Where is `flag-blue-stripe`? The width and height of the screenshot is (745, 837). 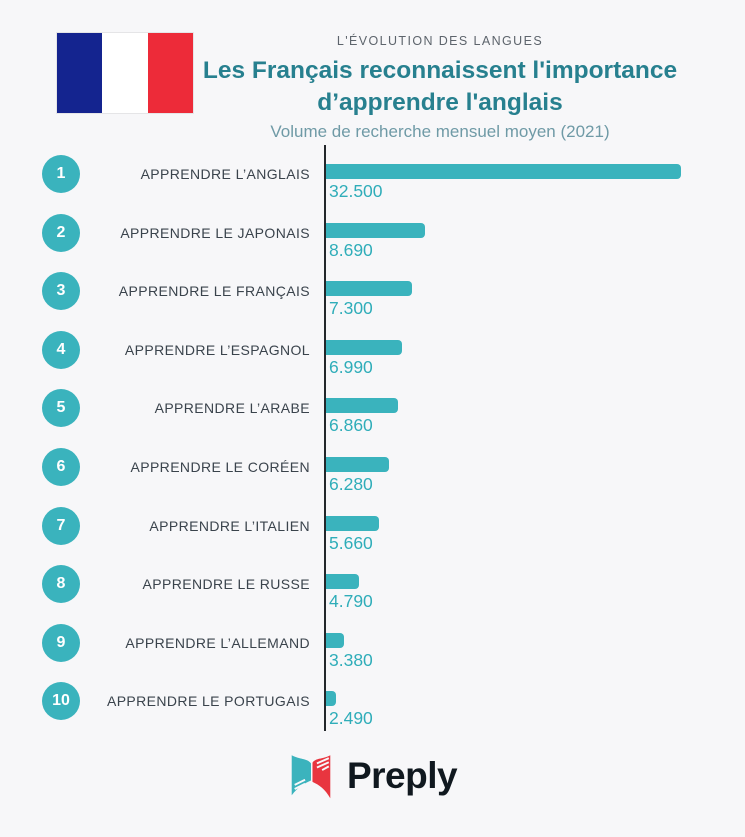 flag-blue-stripe is located at coordinates (80, 73).